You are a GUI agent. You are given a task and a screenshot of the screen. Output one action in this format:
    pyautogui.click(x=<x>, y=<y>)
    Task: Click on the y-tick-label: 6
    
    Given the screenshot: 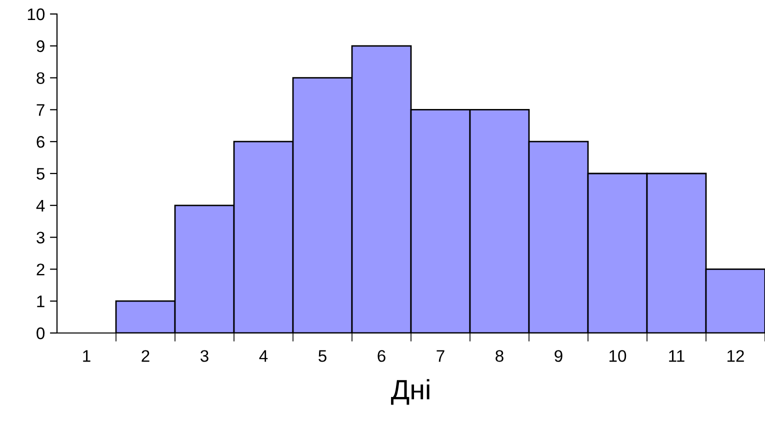 What is the action you would take?
    pyautogui.click(x=40, y=142)
    